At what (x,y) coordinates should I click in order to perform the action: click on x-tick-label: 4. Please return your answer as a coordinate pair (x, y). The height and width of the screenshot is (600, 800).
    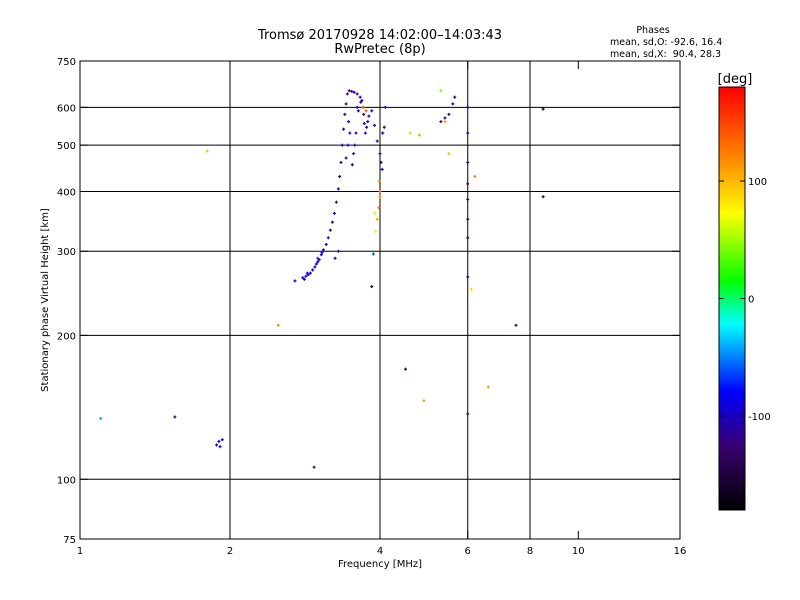
    Looking at the image, I should click on (380, 551).